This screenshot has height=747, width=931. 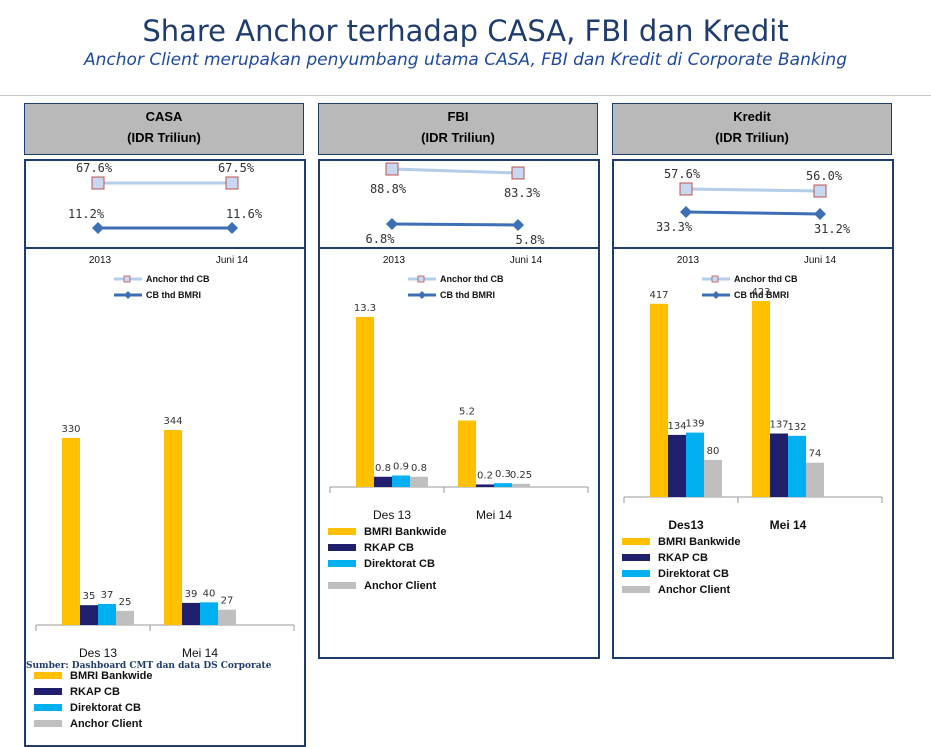 What do you see at coordinates (521, 475) in the screenshot?
I see `anchor-value-label: 0.25` at bounding box center [521, 475].